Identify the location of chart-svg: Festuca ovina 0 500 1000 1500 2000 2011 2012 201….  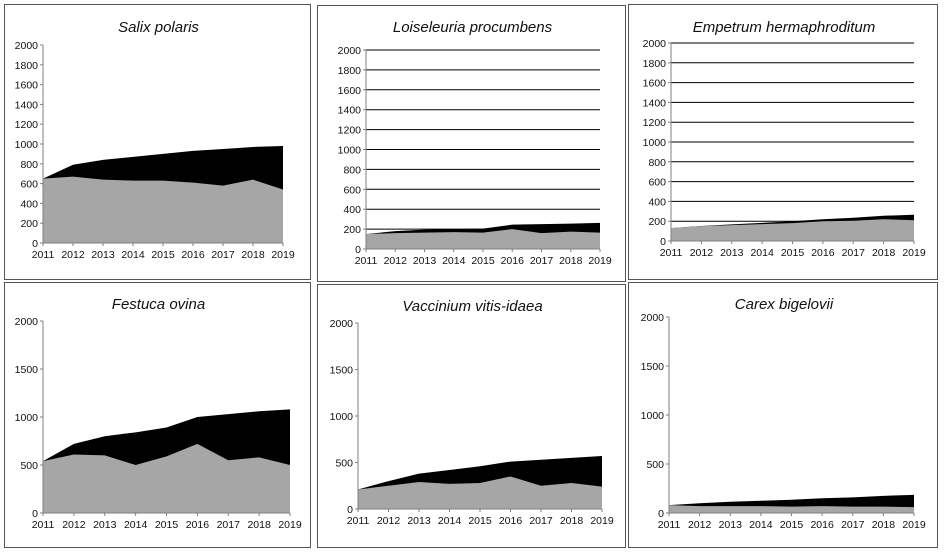
(158, 413).